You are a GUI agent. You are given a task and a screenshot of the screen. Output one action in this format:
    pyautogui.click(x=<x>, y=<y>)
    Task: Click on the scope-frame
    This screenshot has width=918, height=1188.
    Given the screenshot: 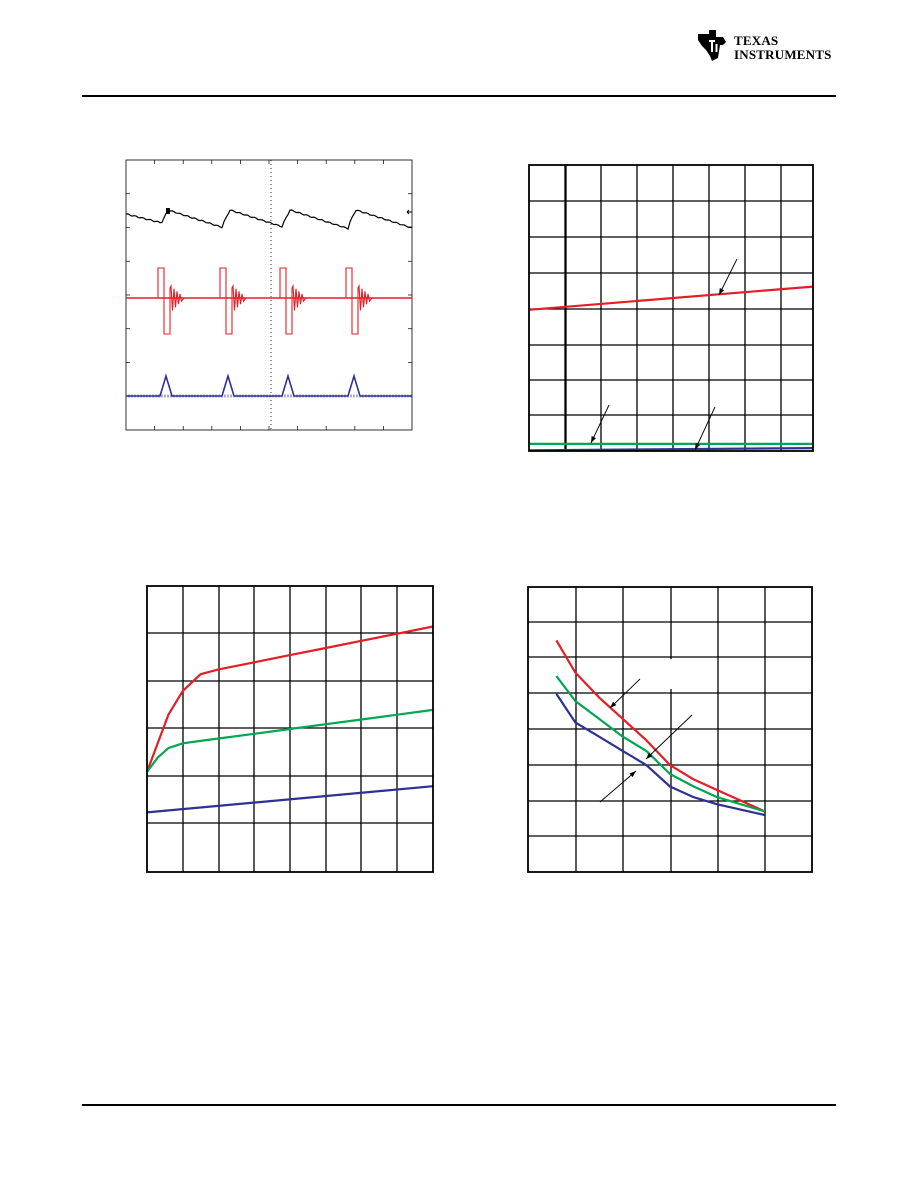 What is the action you would take?
    pyautogui.click(x=269, y=295)
    